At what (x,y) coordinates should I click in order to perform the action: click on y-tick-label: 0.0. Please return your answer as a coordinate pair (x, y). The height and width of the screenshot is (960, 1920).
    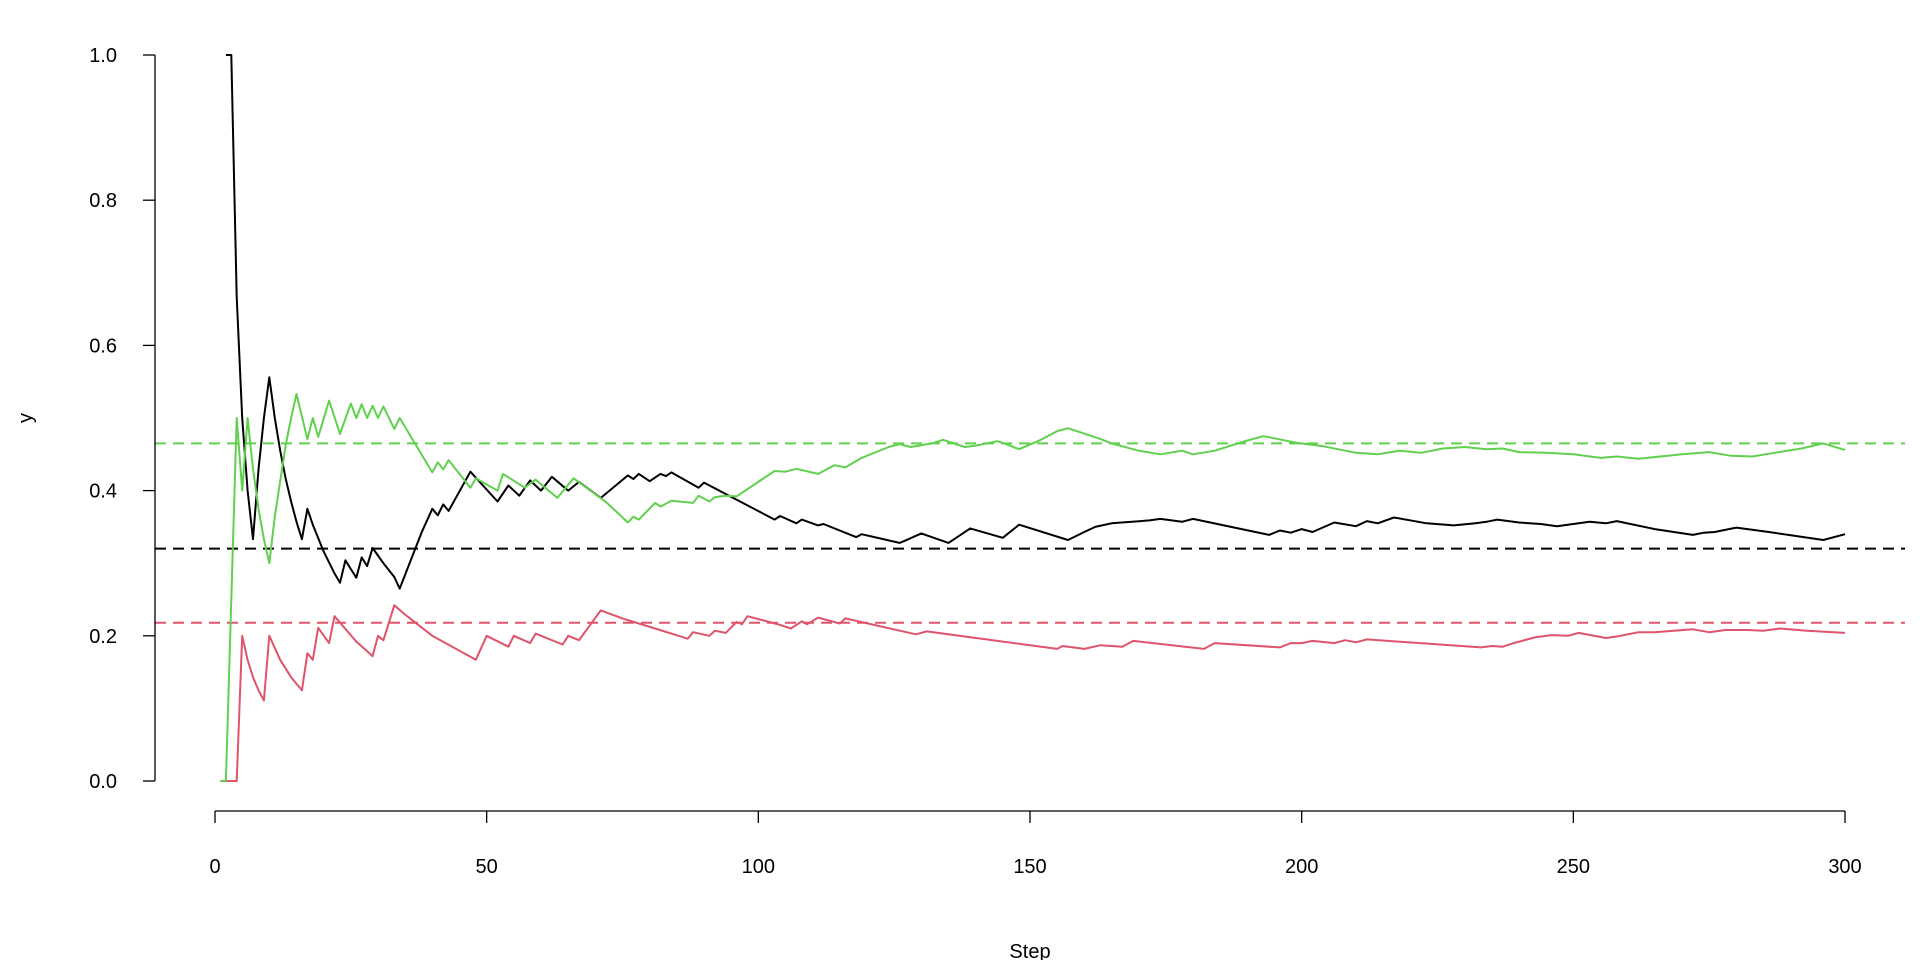
    Looking at the image, I should click on (103, 782).